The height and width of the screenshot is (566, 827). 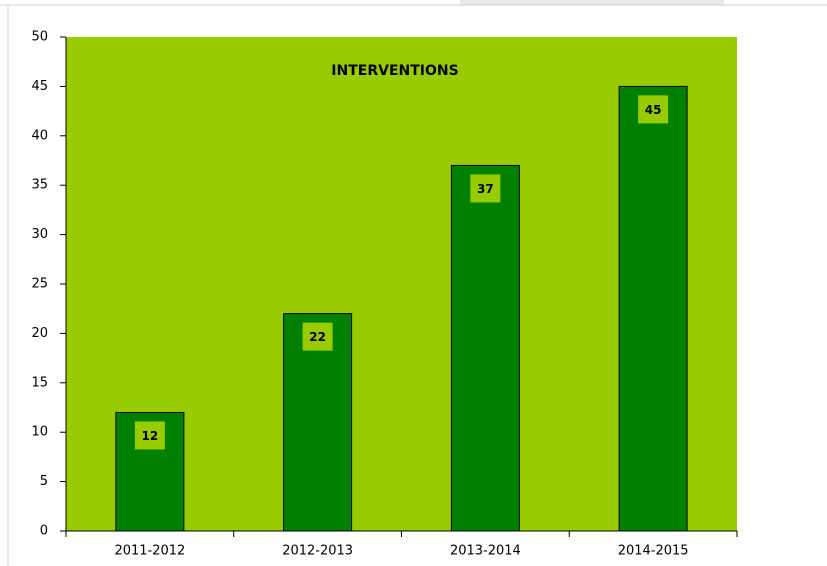 What do you see at coordinates (39, 86) in the screenshot?
I see `y-tick-label: 45` at bounding box center [39, 86].